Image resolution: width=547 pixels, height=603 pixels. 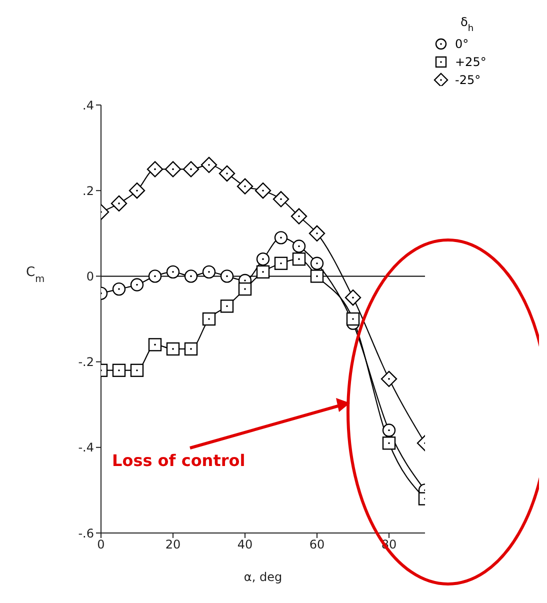 What do you see at coordinates (173, 545) in the screenshot?
I see `x-tick-label: 20` at bounding box center [173, 545].